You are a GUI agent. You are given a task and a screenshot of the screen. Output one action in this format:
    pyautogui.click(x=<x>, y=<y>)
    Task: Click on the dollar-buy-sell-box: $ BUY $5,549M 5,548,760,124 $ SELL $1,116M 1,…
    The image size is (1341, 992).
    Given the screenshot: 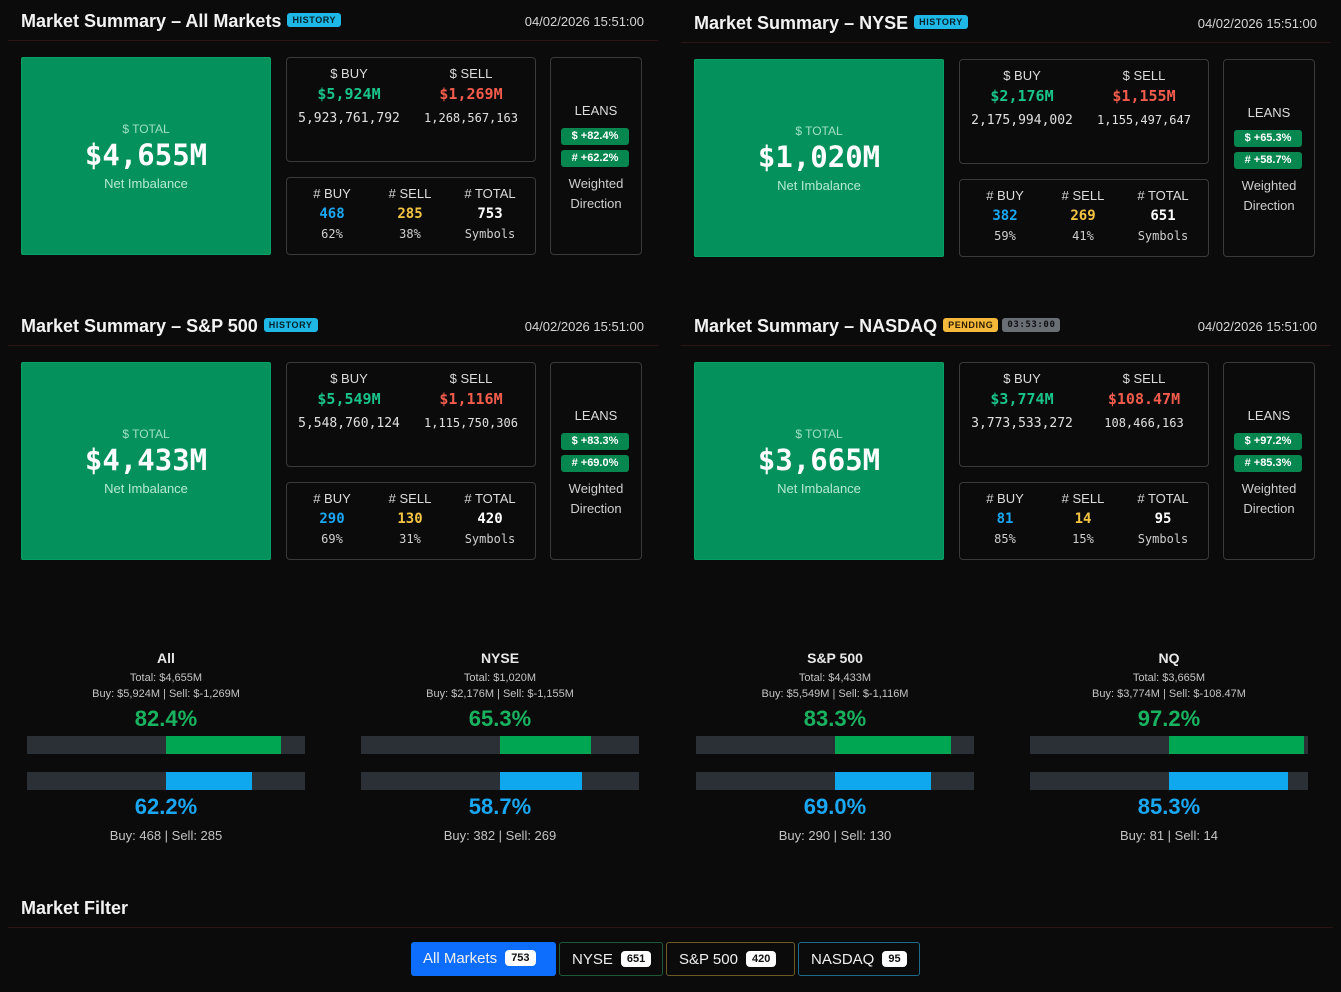 What is the action you would take?
    pyautogui.click(x=411, y=414)
    